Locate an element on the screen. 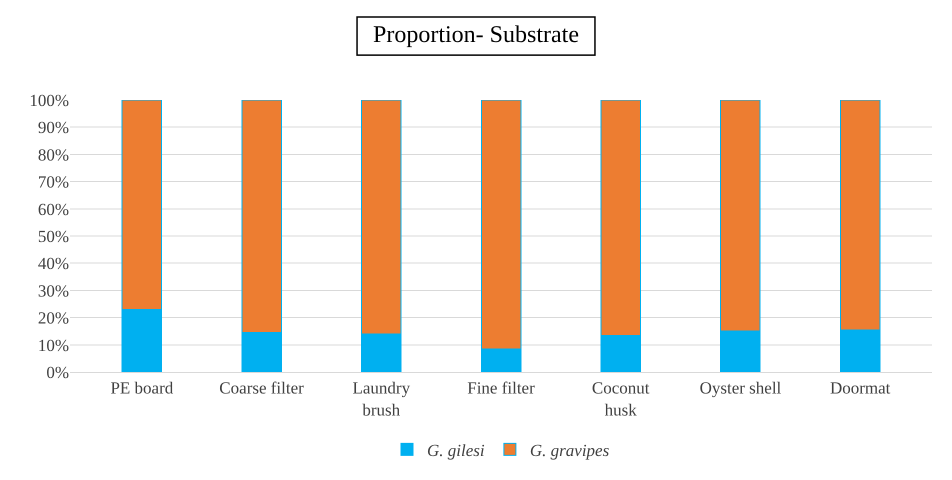 This screenshot has width=952, height=480. x-tick-label: Laundry brush is located at coordinates (381, 399).